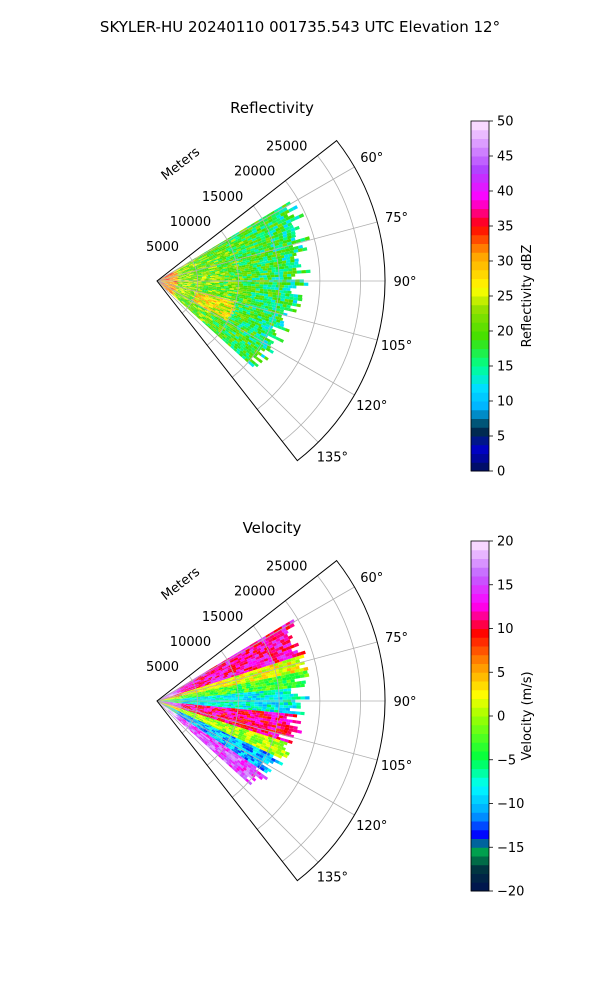 The width and height of the screenshot is (600, 1000). What do you see at coordinates (162, 247) in the screenshot?
I see `radial-tick-label: 5000` at bounding box center [162, 247].